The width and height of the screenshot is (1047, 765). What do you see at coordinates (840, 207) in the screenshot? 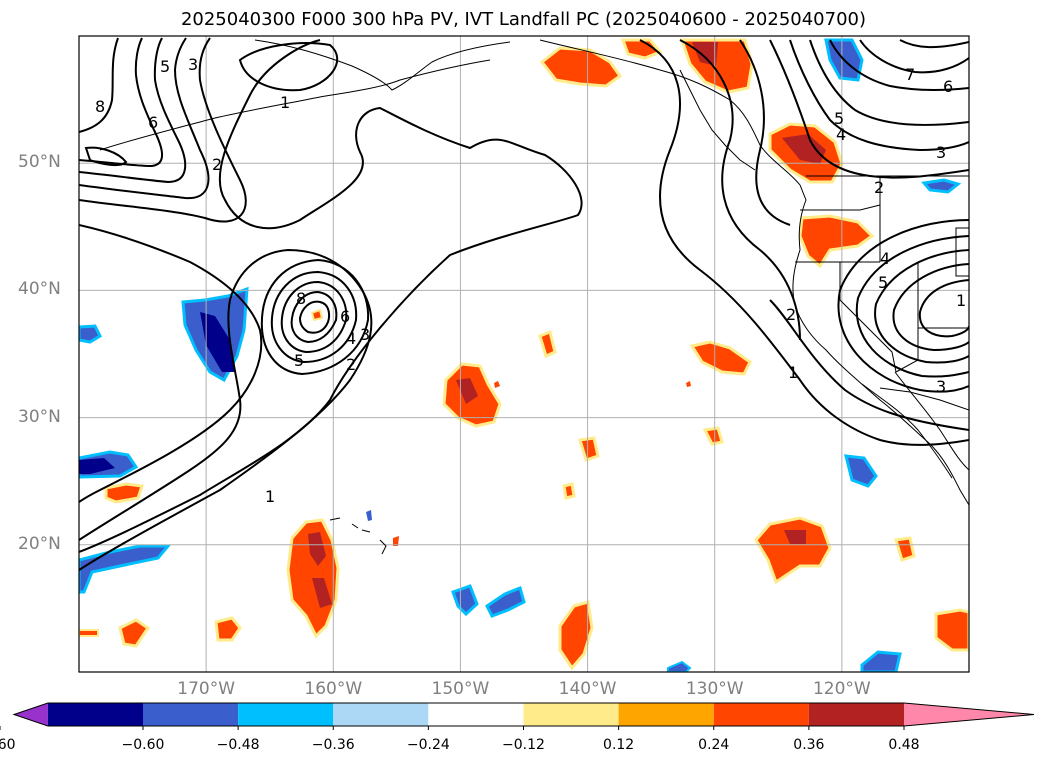
I see `state-border-wa-or` at bounding box center [840, 207].